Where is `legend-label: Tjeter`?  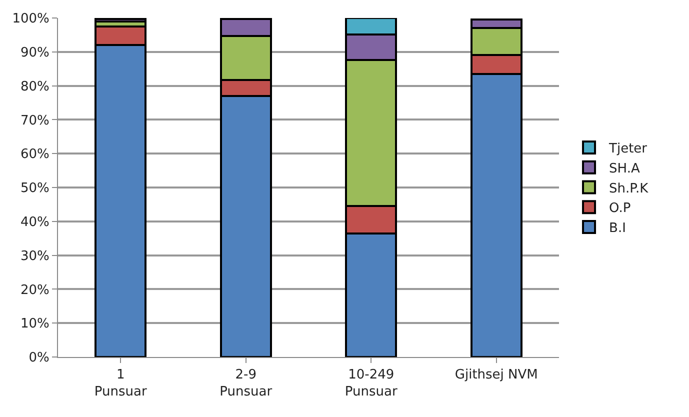
legend-label: Tjeter is located at coordinates (628, 149).